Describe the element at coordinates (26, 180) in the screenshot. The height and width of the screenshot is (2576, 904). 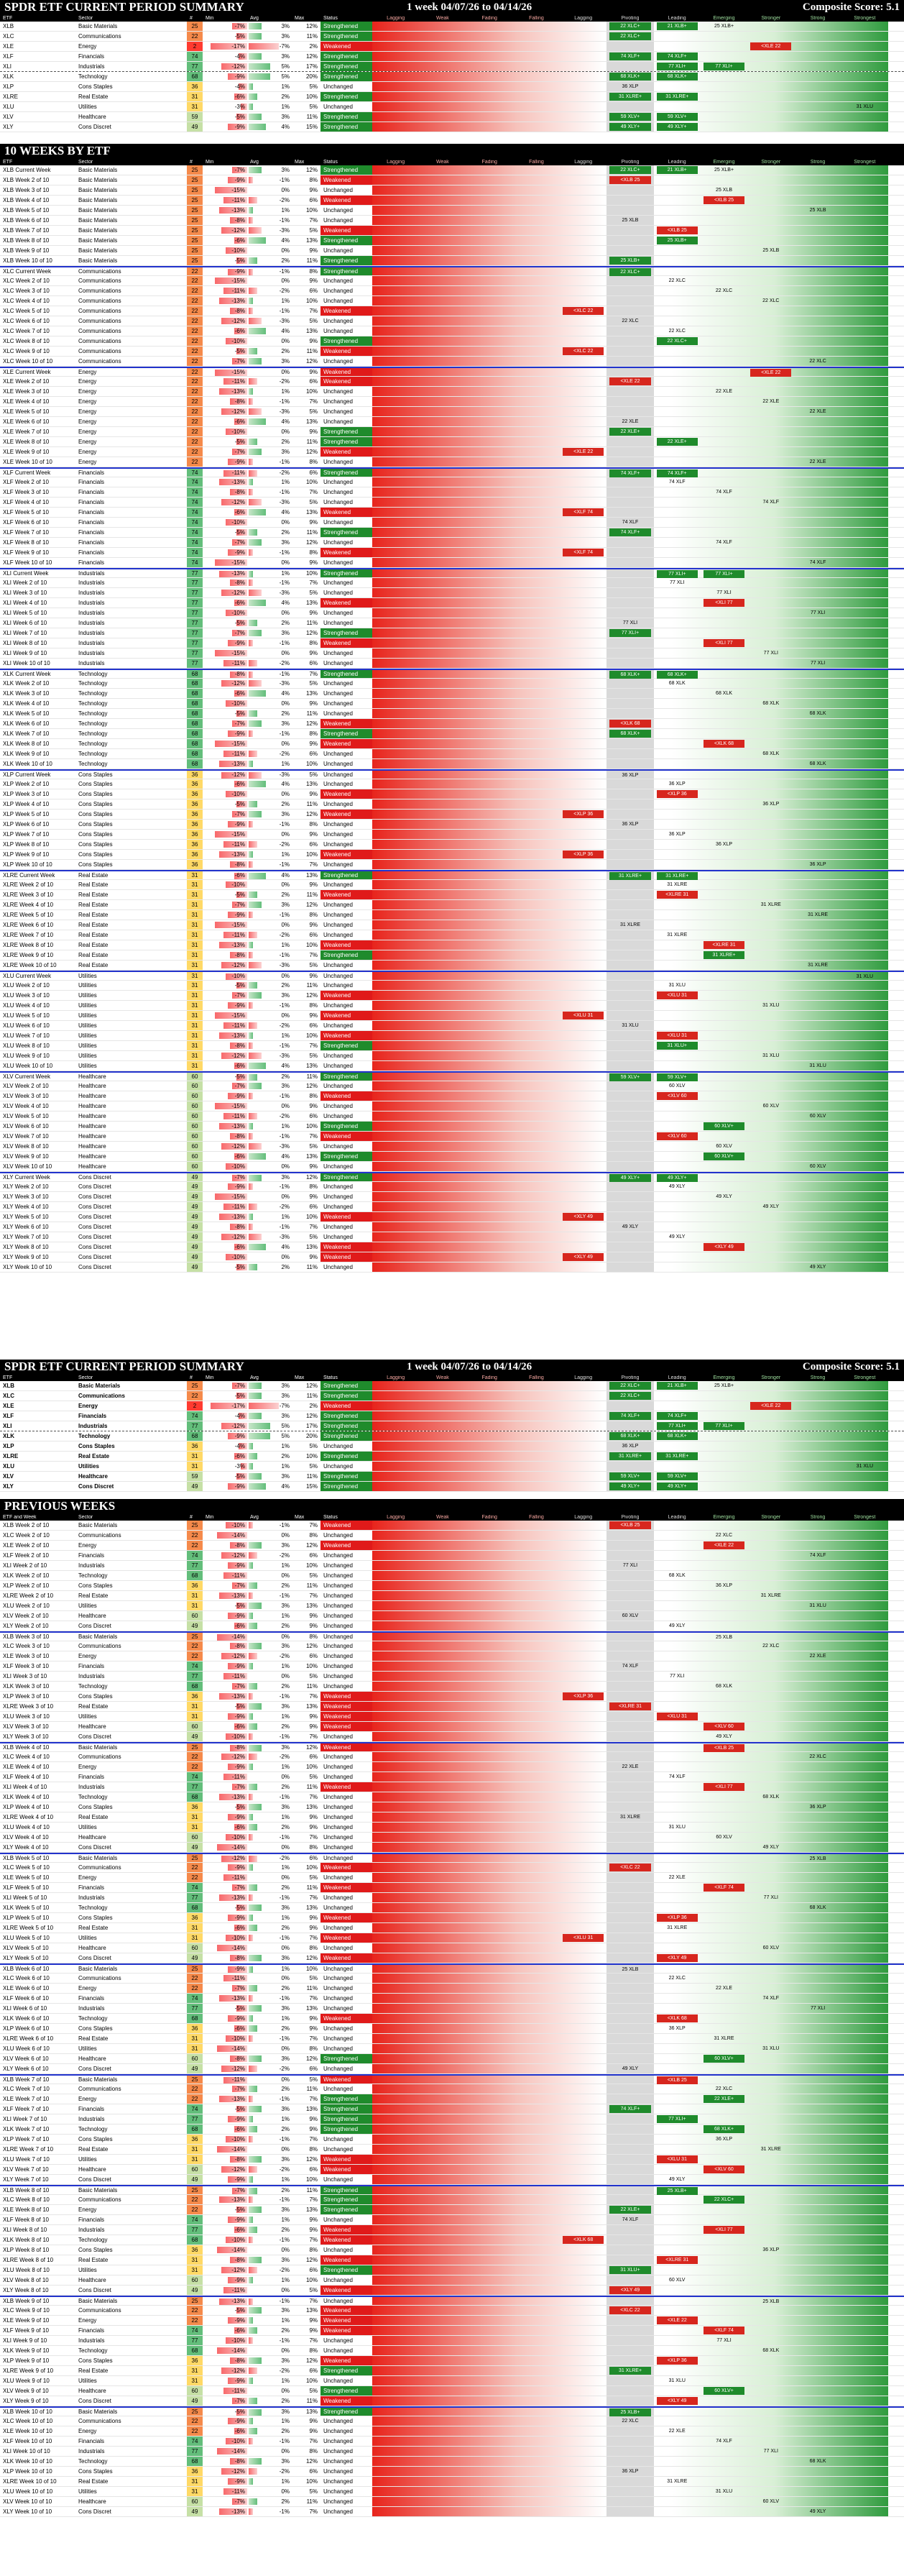
I see `etf-cell: XLB Week 2 of 10` at that location.